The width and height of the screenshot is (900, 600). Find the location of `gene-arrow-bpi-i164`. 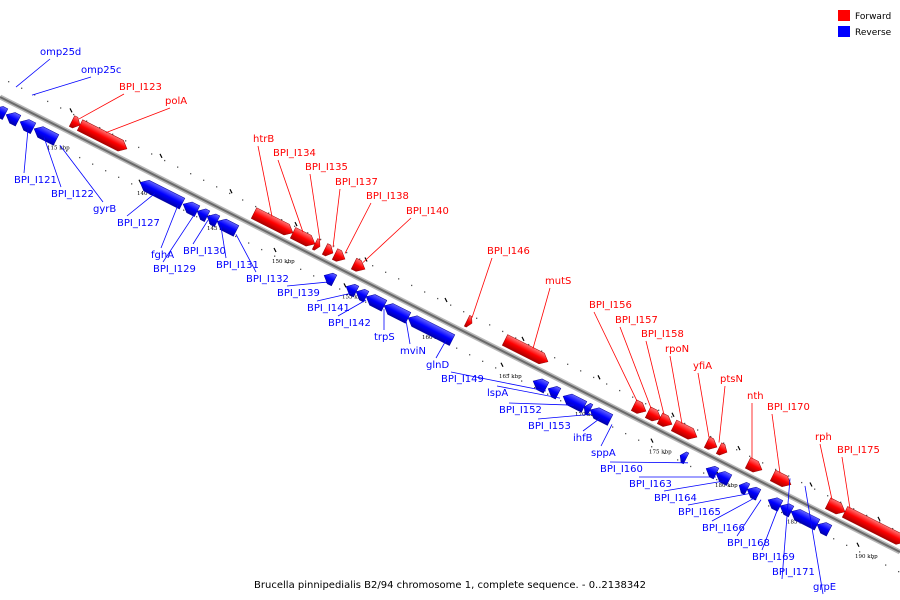

gene-arrow-bpi-i164 is located at coordinates (743, 487).